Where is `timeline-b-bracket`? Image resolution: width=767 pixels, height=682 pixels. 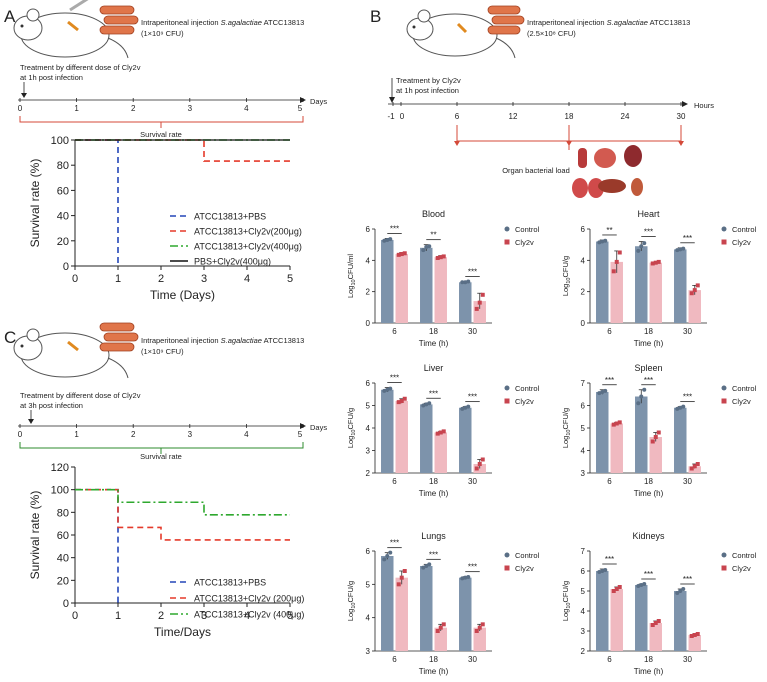
timeline-b-bracket is located at coordinates (569, 137).